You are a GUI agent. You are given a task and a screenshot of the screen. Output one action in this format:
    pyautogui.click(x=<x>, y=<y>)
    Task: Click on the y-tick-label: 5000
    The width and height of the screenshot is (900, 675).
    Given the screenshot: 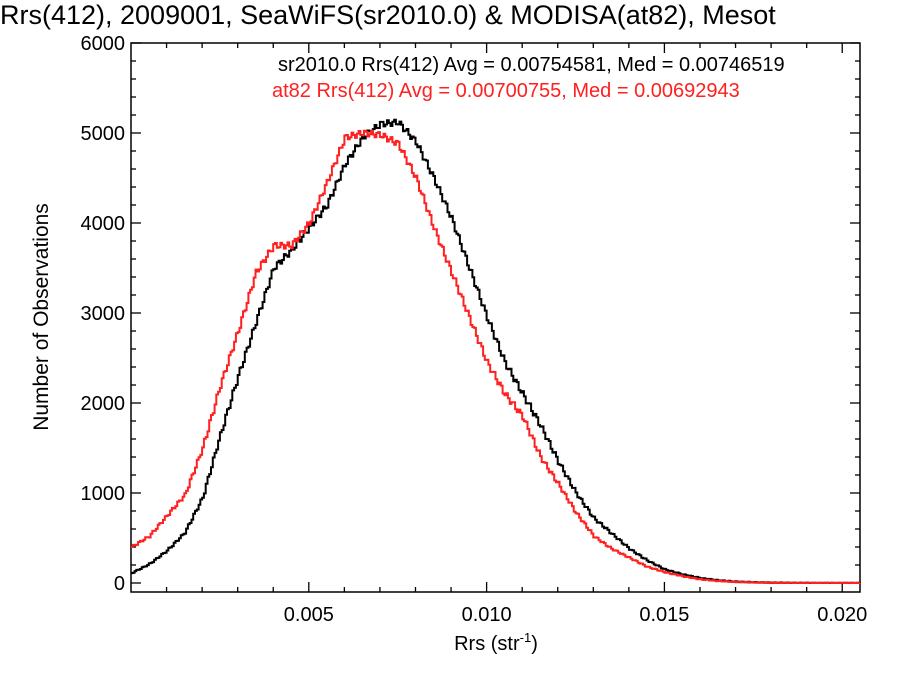 What is the action you would take?
    pyautogui.click(x=103, y=134)
    